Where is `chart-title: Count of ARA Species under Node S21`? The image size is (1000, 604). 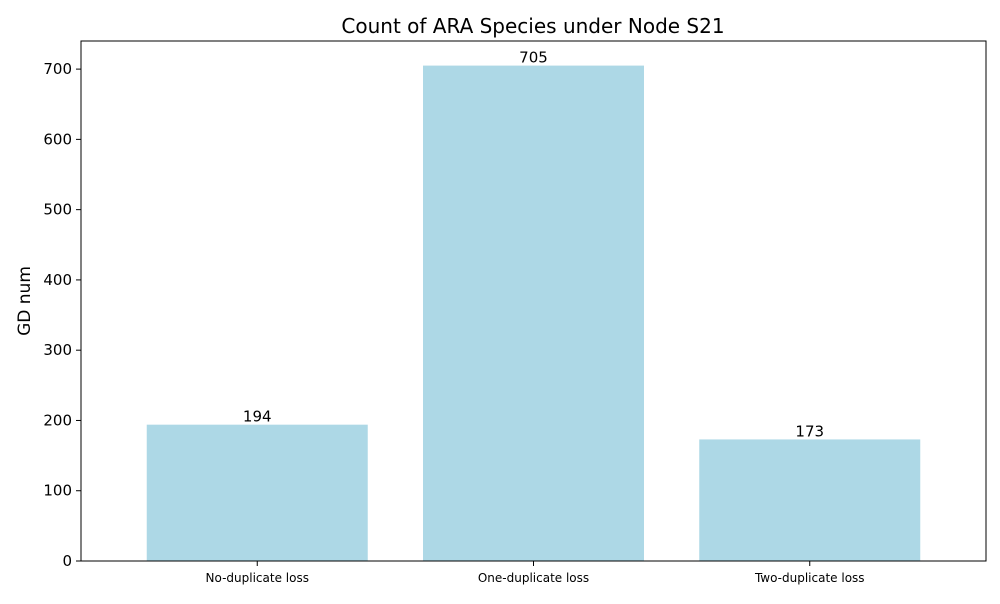 chart-title: Count of ARA Species under Node S21 is located at coordinates (532, 26).